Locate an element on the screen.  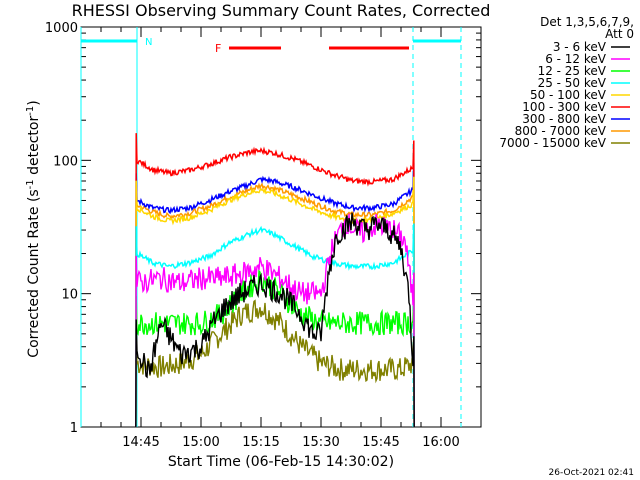
legend-label-5: 100 - 300 keV is located at coordinates (564, 107).